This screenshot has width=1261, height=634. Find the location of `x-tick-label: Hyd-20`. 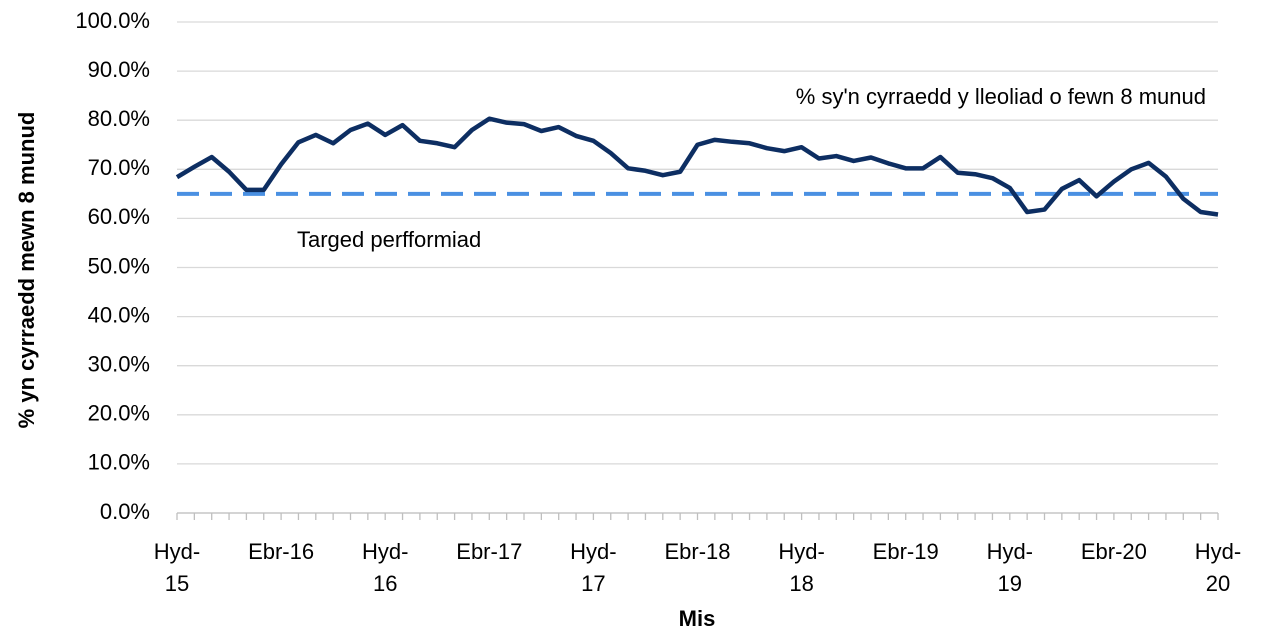

x-tick-label: Hyd-20 is located at coordinates (1218, 567).